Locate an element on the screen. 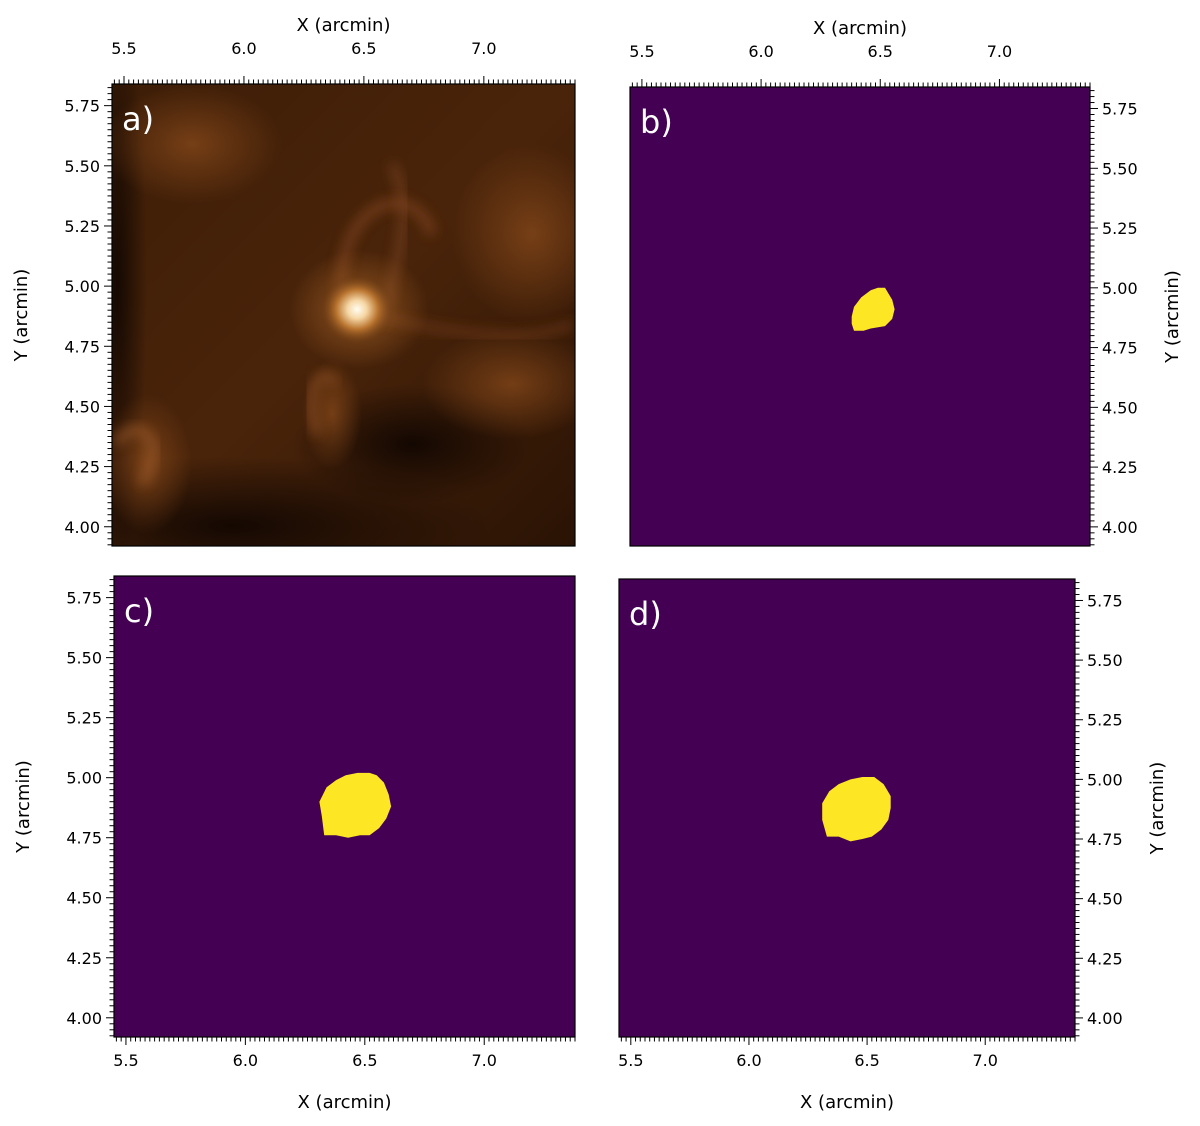 This screenshot has height=1126, width=1200. panel-label: b) is located at coordinates (656, 122).